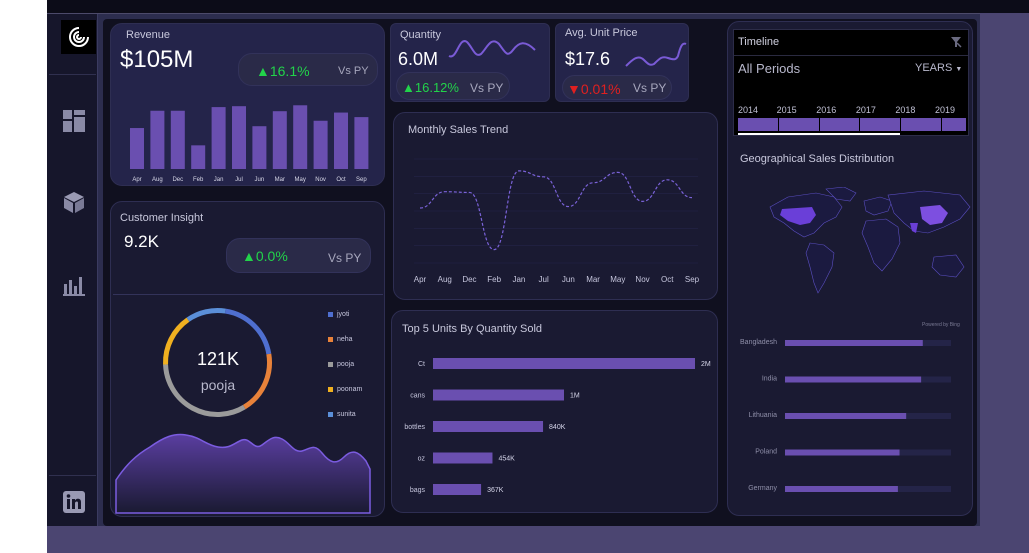 The height and width of the screenshot is (553, 1029). What do you see at coordinates (417, 396) in the screenshot?
I see `top5-category-label: cans` at bounding box center [417, 396].